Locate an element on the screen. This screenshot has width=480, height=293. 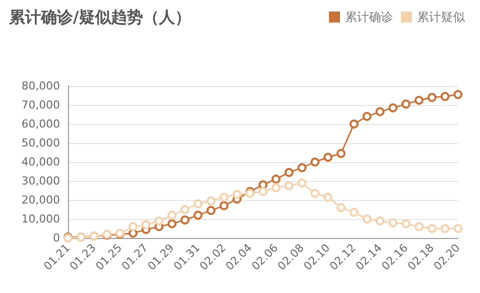
y-tick-label: 30,000 is located at coordinates (41, 181).